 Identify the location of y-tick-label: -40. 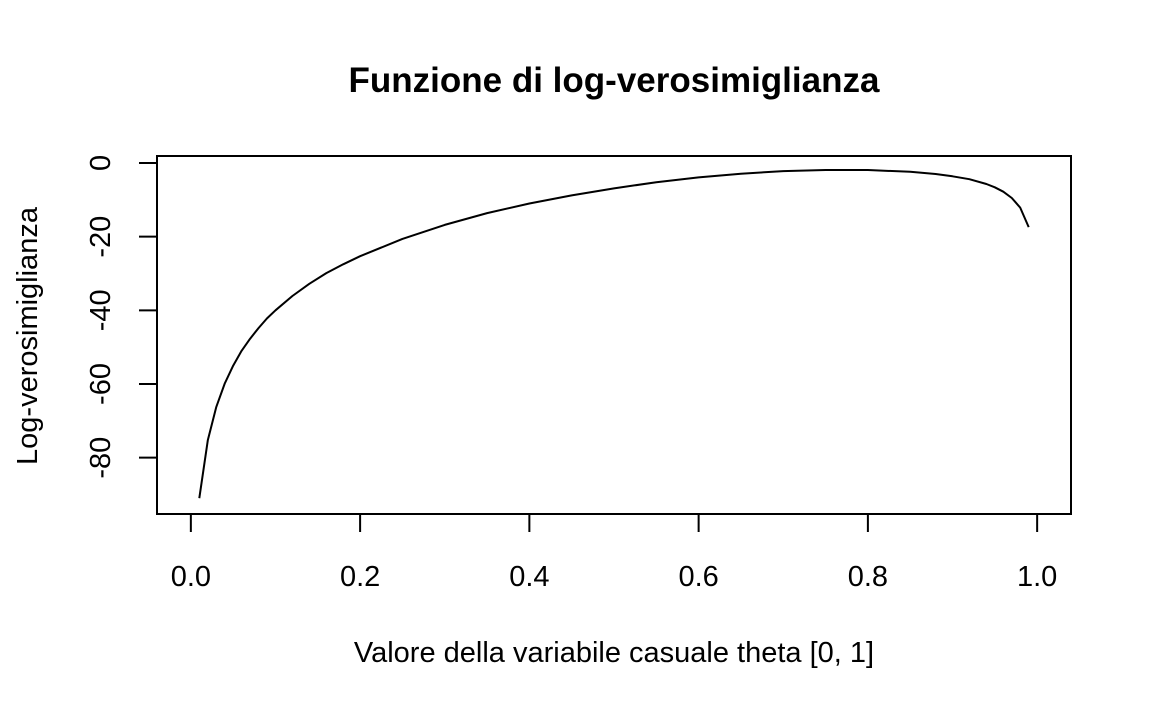
(101, 310).